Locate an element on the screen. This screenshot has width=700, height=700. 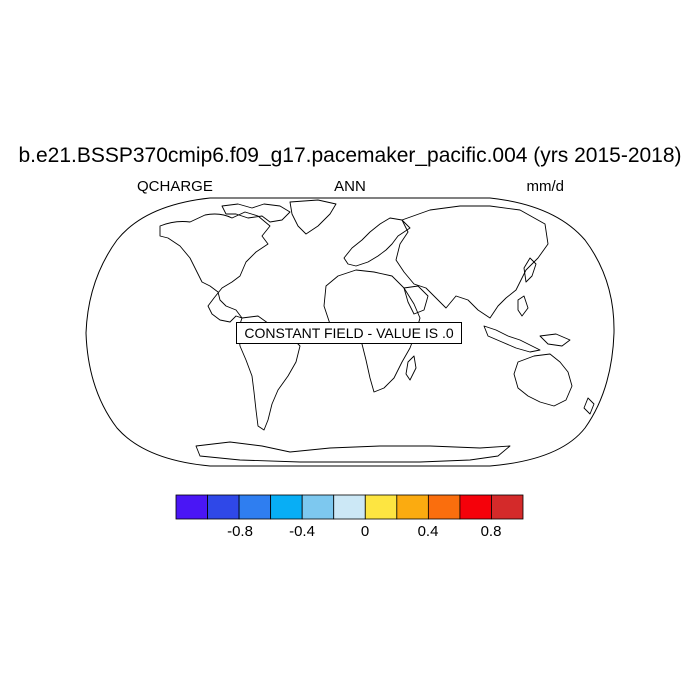
units-label: mm/d is located at coordinates (545, 186).